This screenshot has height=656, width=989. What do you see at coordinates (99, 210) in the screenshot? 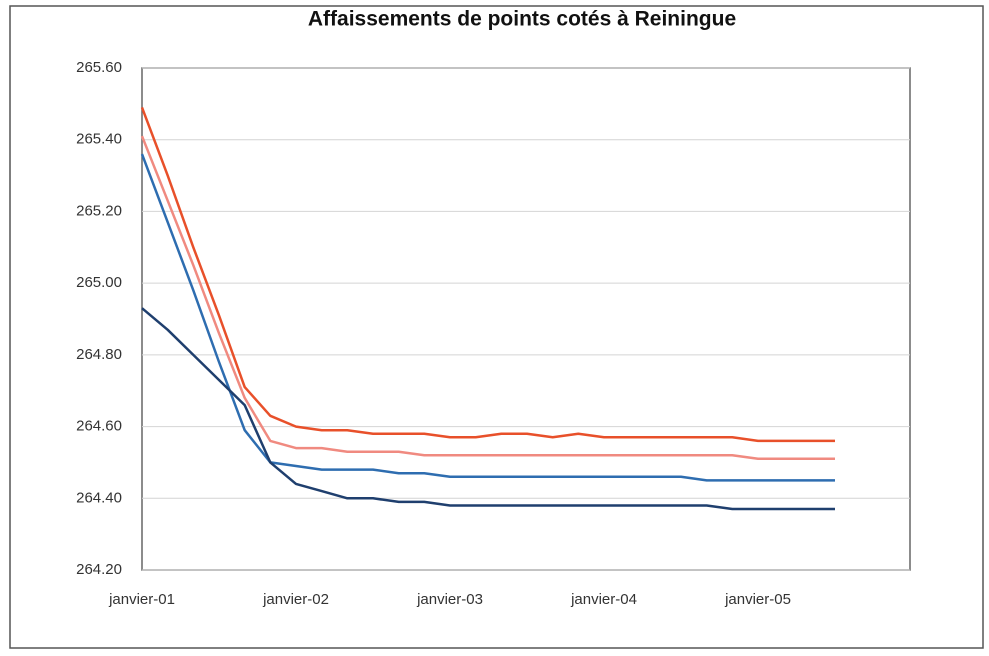
I see `y-tick-label: 265.20` at bounding box center [99, 210].